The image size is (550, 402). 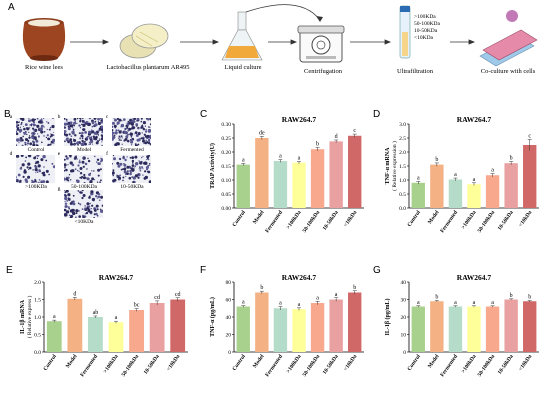 I want to click on y-tick-label: 0.0, so click(x=37, y=353).